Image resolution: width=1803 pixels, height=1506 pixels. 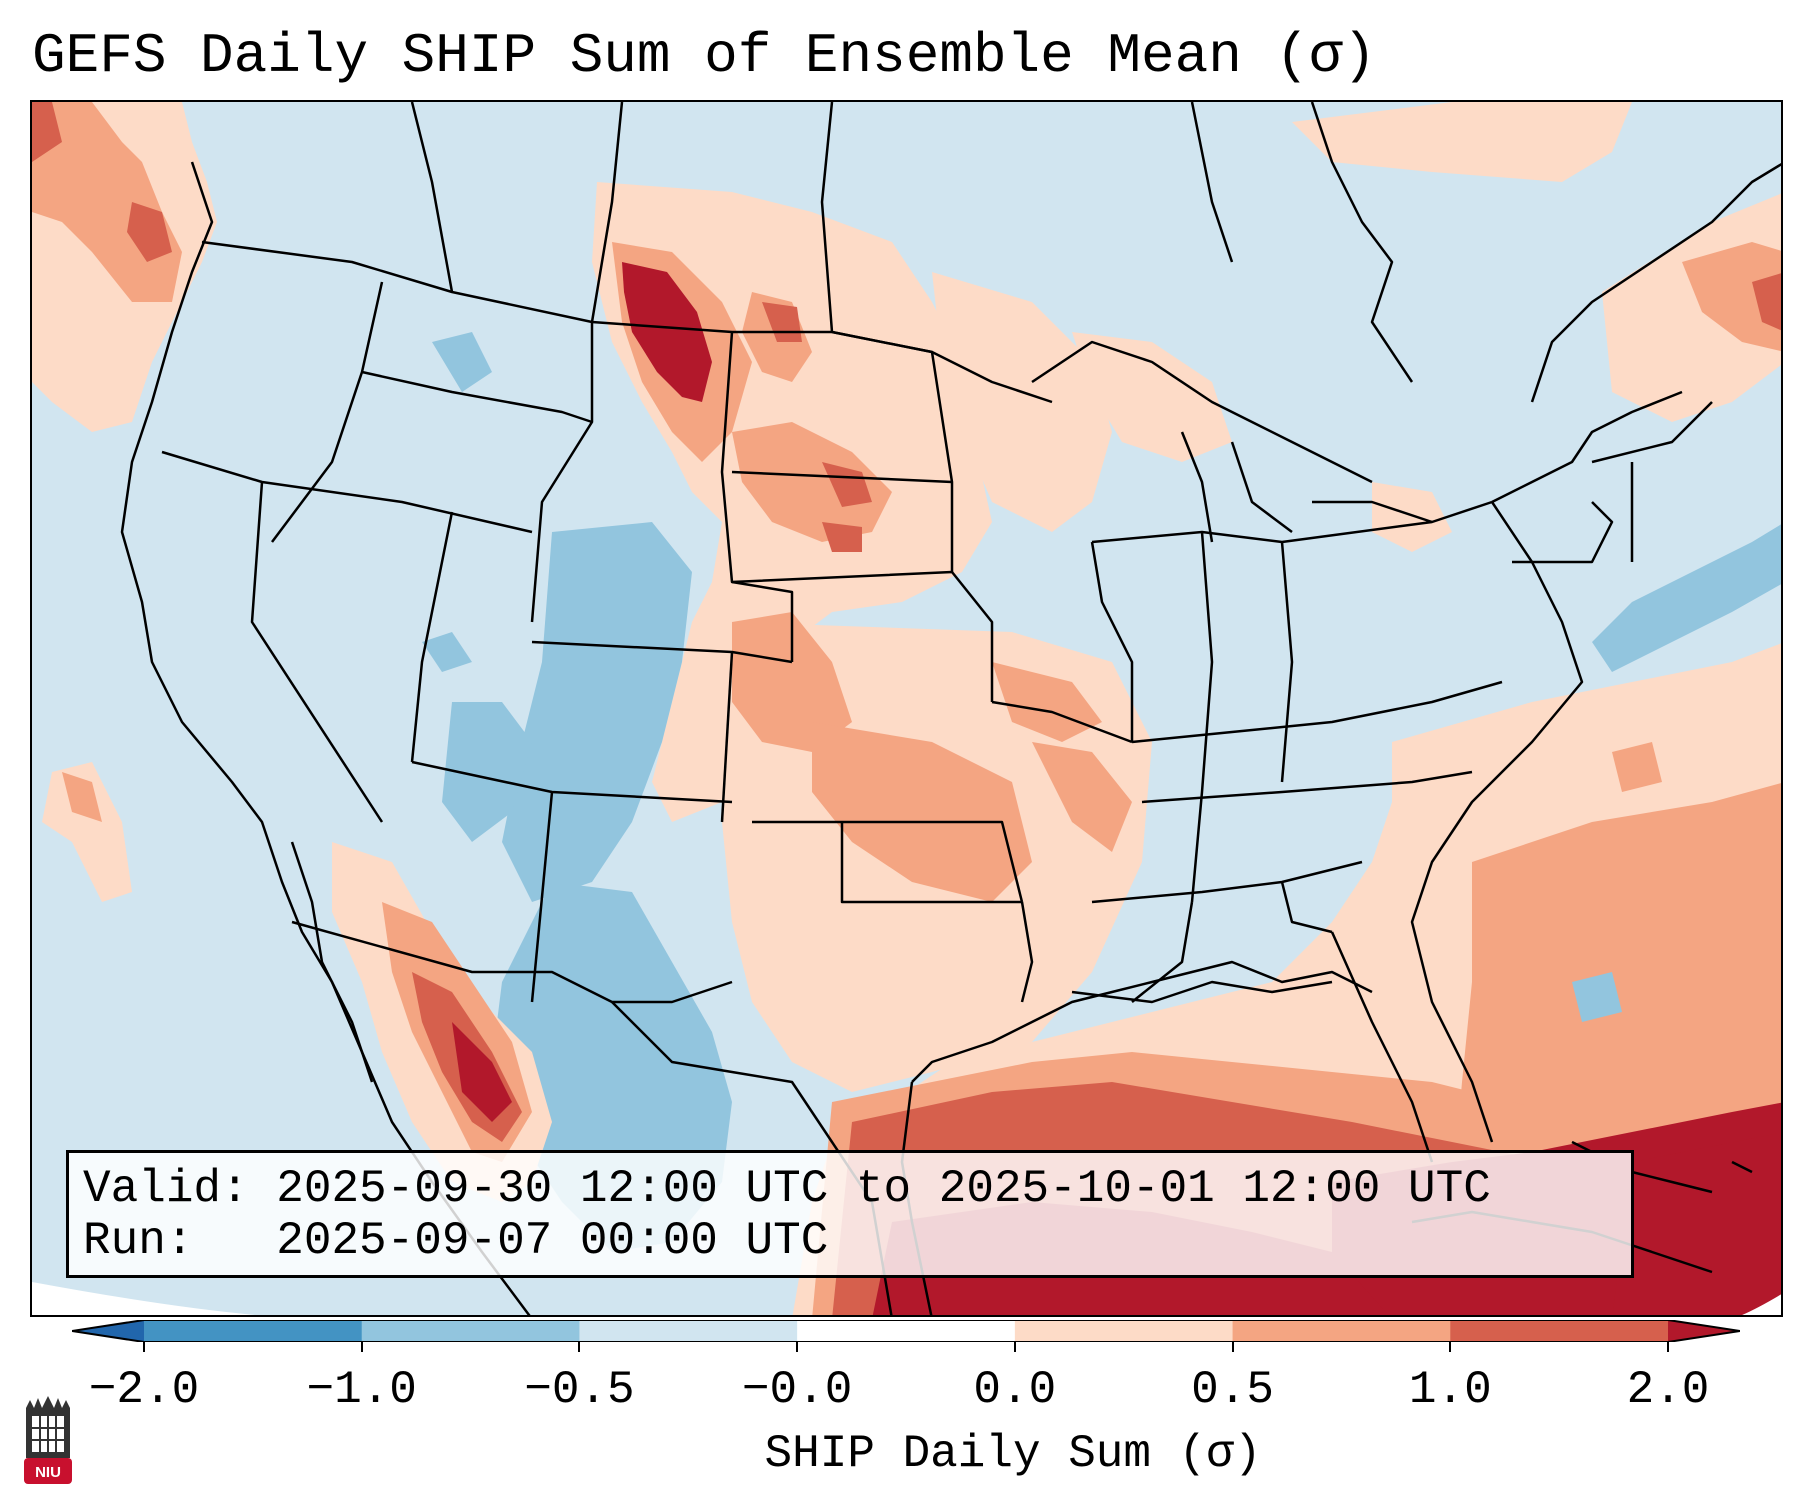 I want to click on colorbar-tick-label: 2.0, so click(x=1668, y=1390).